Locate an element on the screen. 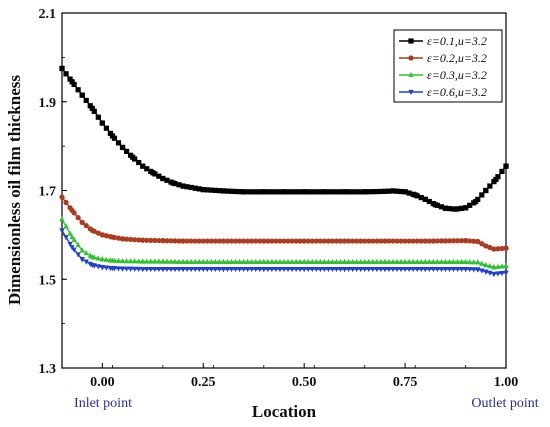 This screenshot has height=427, width=550. x-tick-label: 0.00 is located at coordinates (102, 382).